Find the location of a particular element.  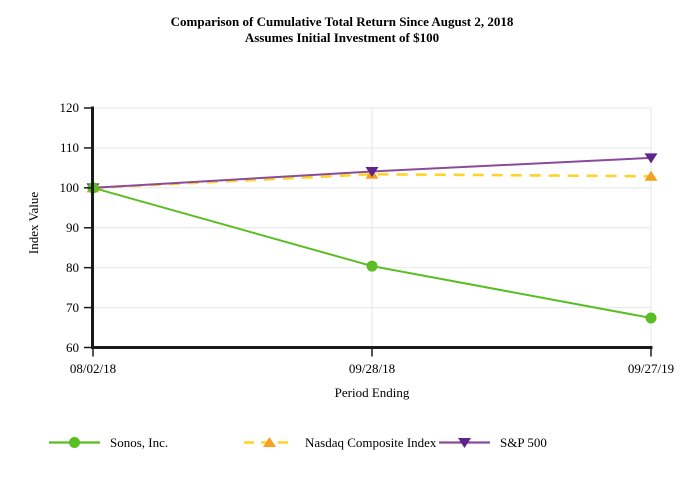

nasdaq-dashed-triangle-swatch is located at coordinates (269, 442).